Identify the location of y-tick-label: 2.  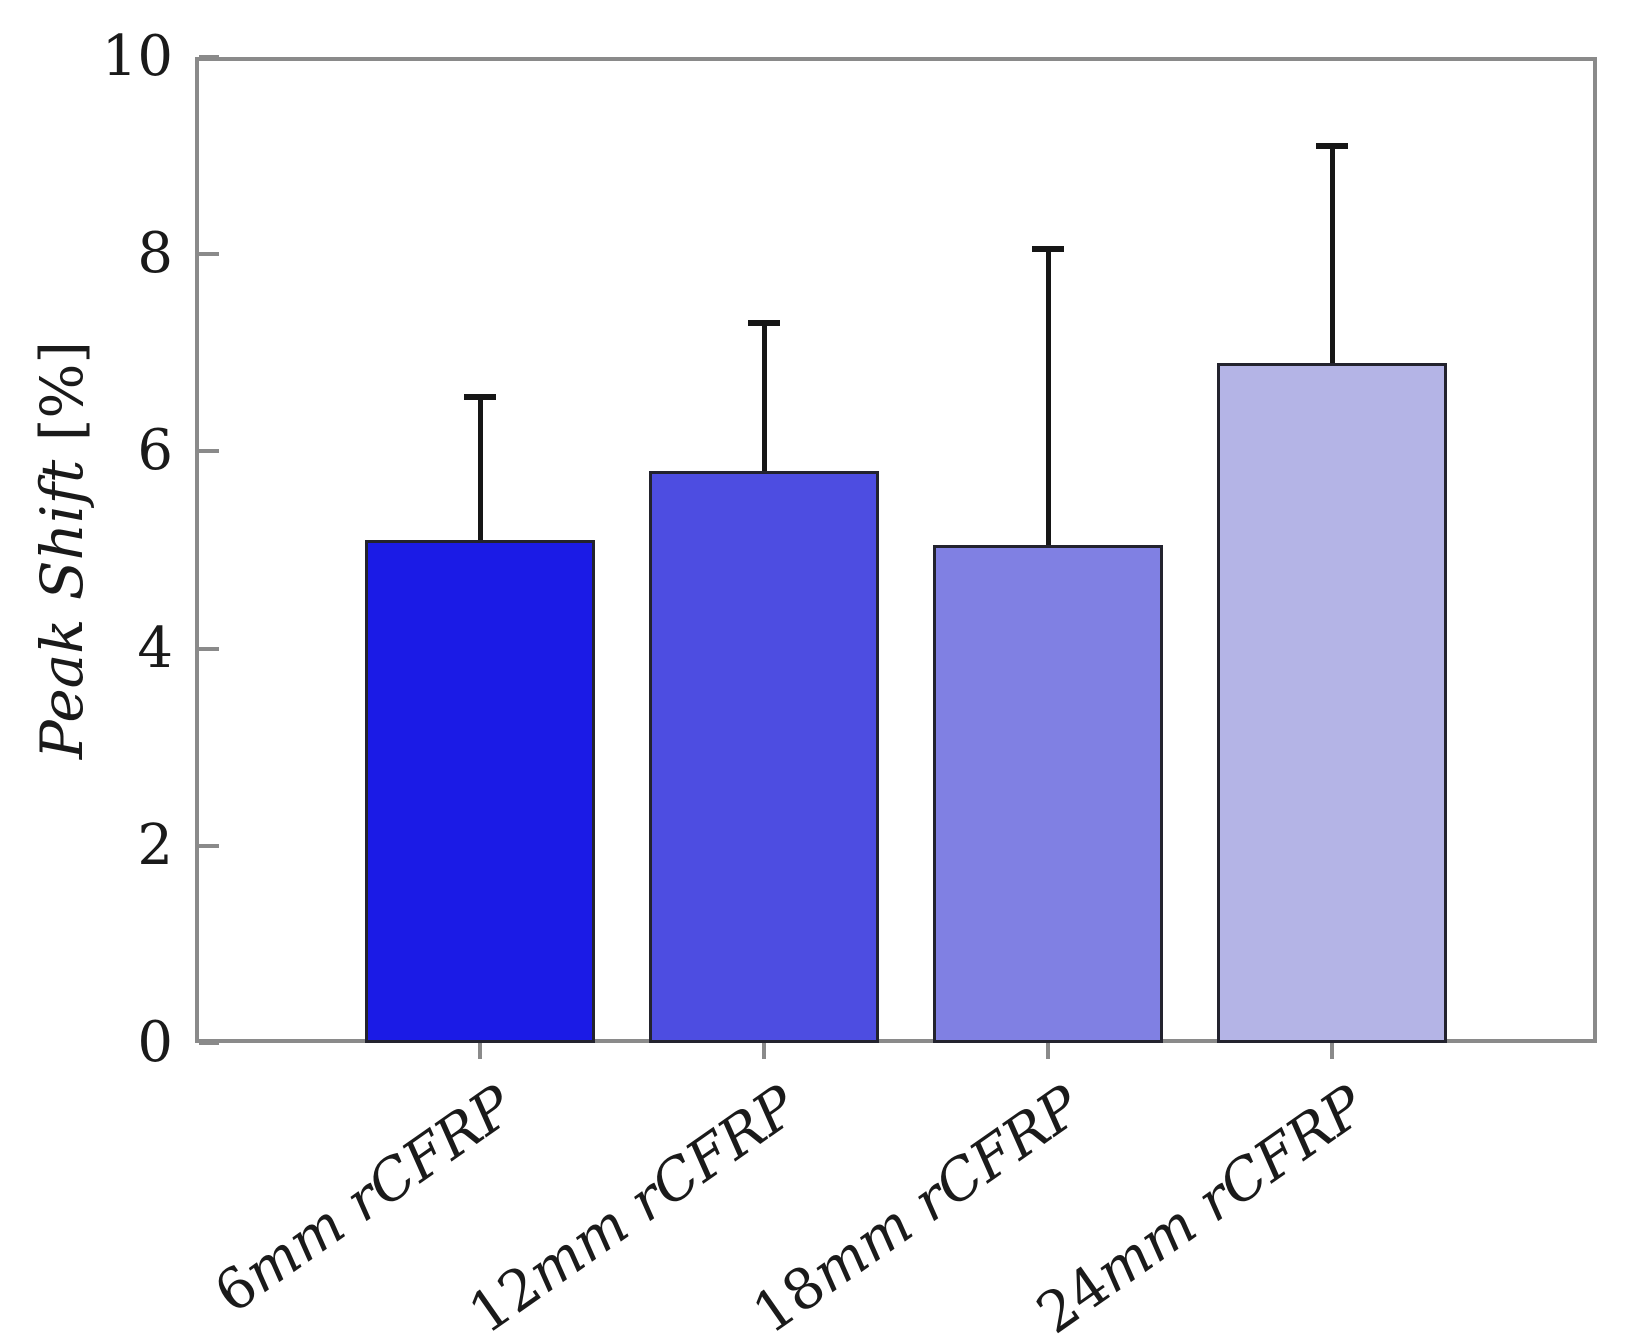
(155, 845).